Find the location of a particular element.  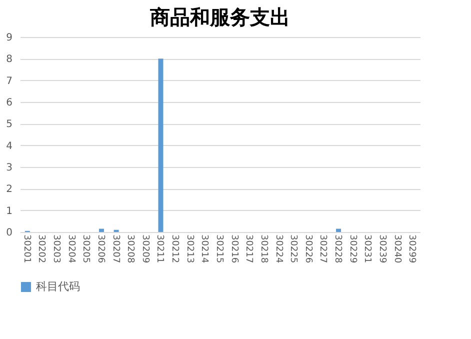

x-tick-label: 30215 is located at coordinates (219, 249).